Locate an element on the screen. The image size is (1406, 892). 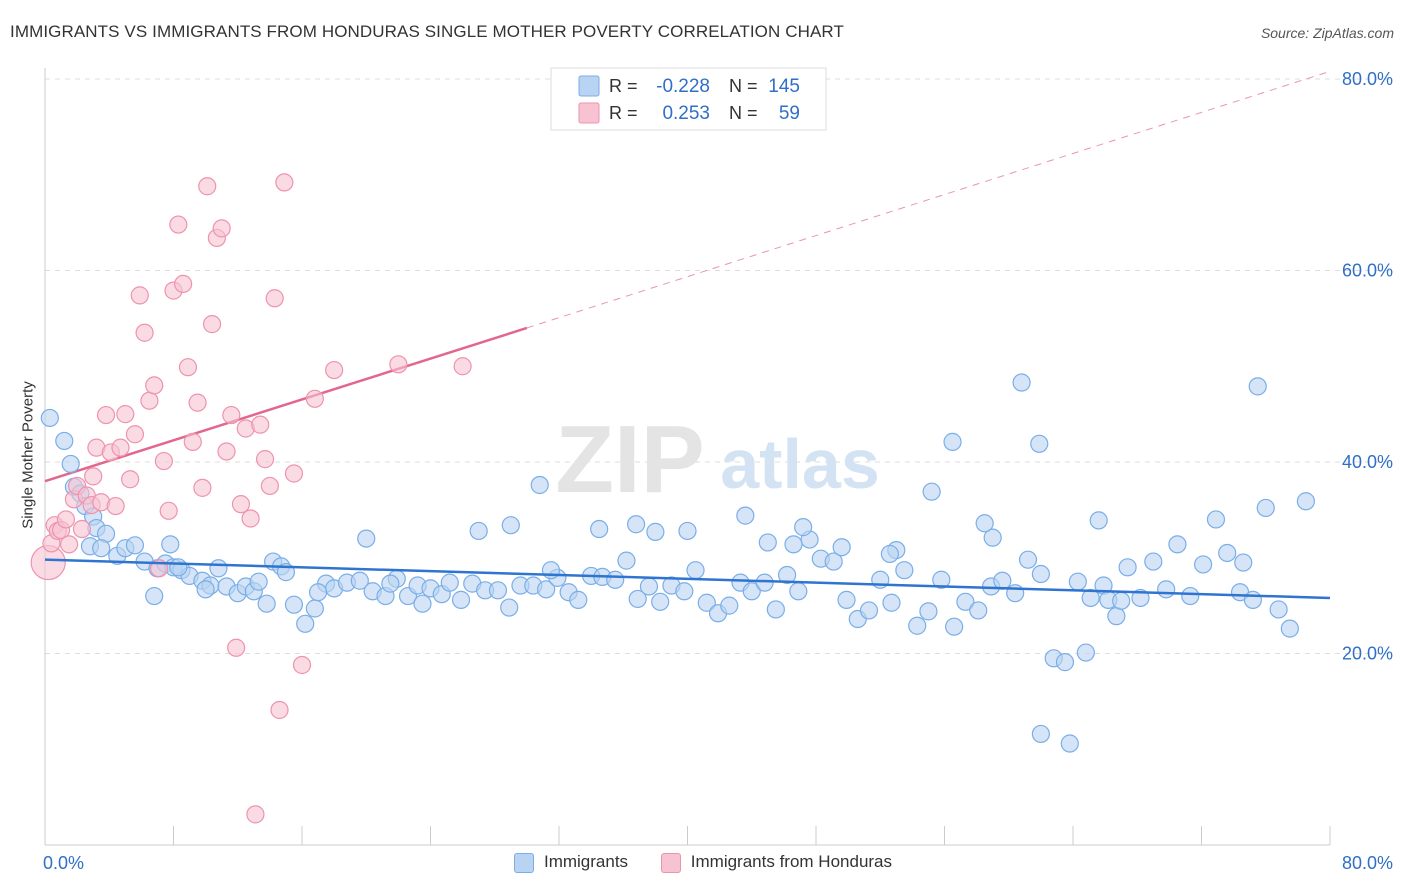
y-tick-label: 20.0% is located at coordinates (1367, 654).